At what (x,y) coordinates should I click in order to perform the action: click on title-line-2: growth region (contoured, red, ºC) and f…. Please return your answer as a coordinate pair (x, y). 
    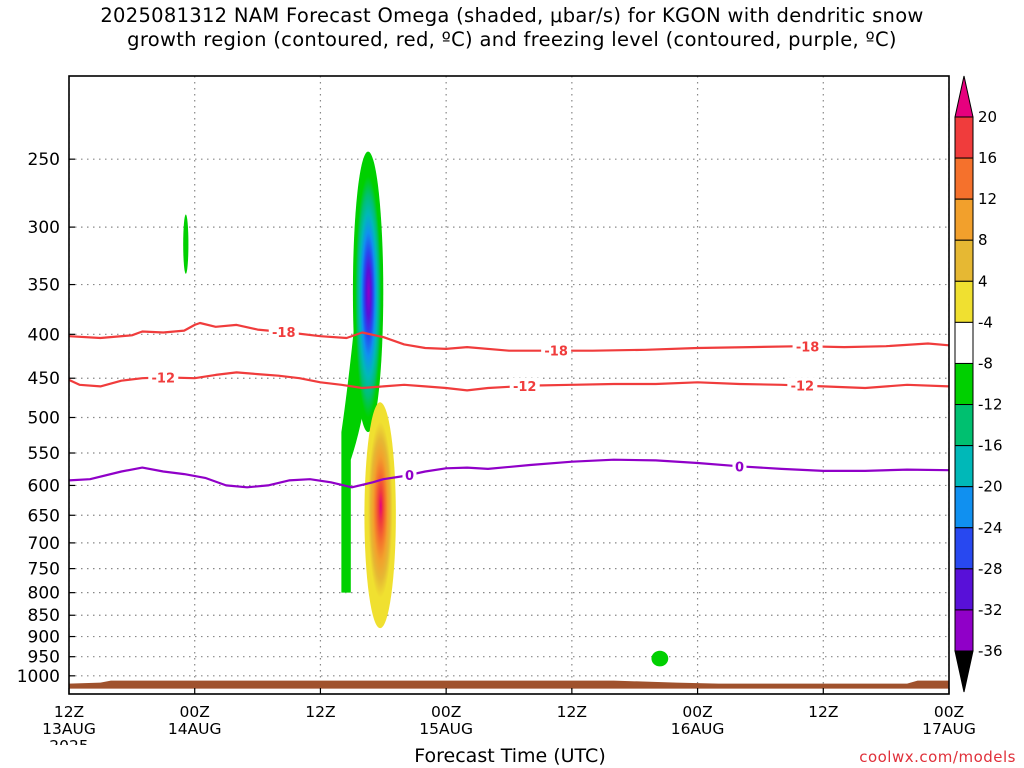
    Looking at the image, I should click on (512, 39).